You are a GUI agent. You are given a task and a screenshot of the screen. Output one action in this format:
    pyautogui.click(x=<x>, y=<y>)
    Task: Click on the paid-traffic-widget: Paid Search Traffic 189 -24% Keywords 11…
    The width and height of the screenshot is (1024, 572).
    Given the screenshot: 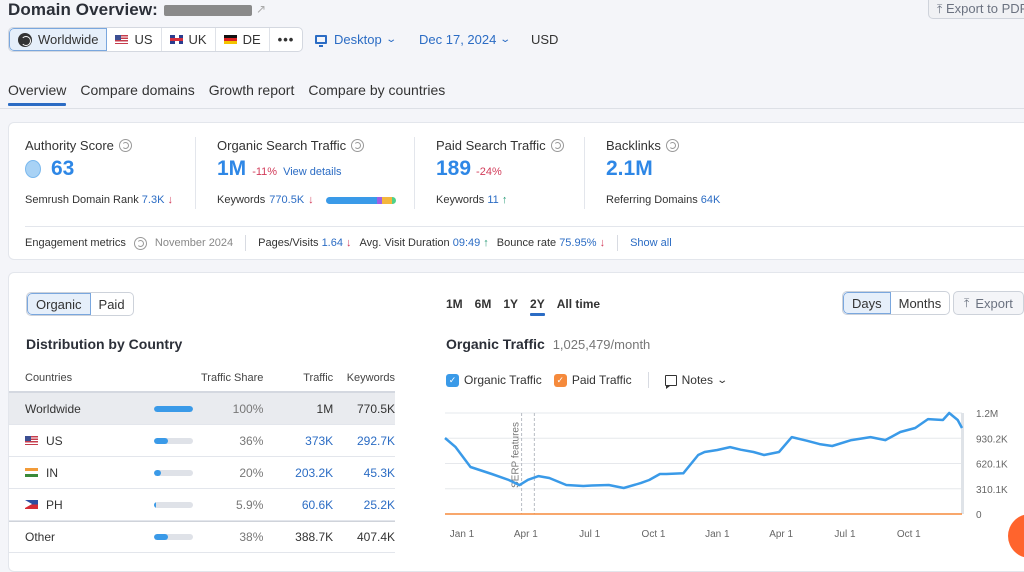 What is the action you would take?
    pyautogui.click(x=500, y=172)
    